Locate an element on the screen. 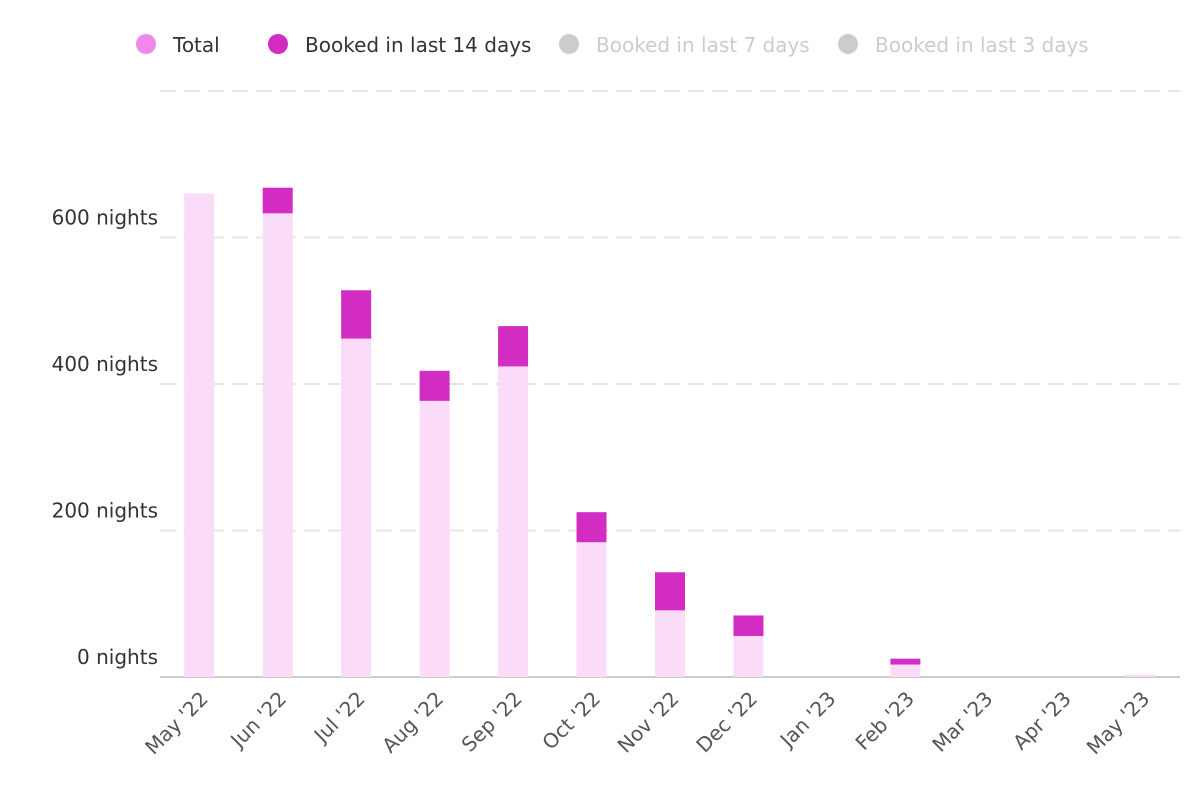 The image size is (1200, 800). y-tick-label-0: 0 nights is located at coordinates (117, 657).